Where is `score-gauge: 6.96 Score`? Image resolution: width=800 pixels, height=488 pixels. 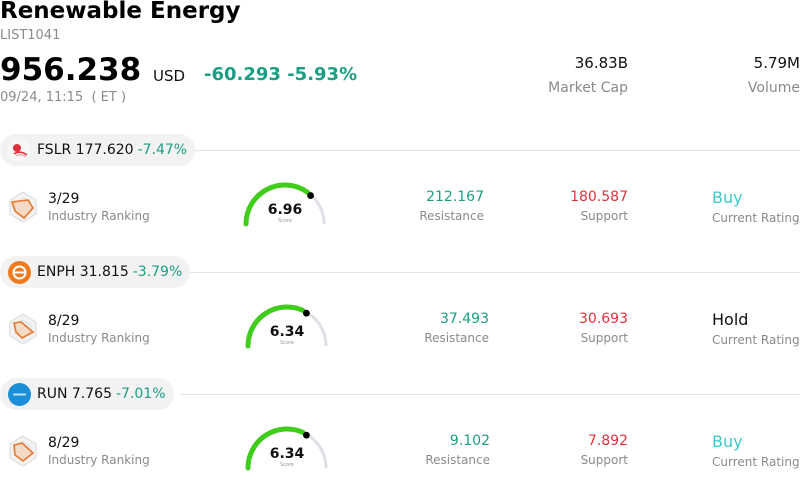
score-gauge: 6.96 Score is located at coordinates (284, 204).